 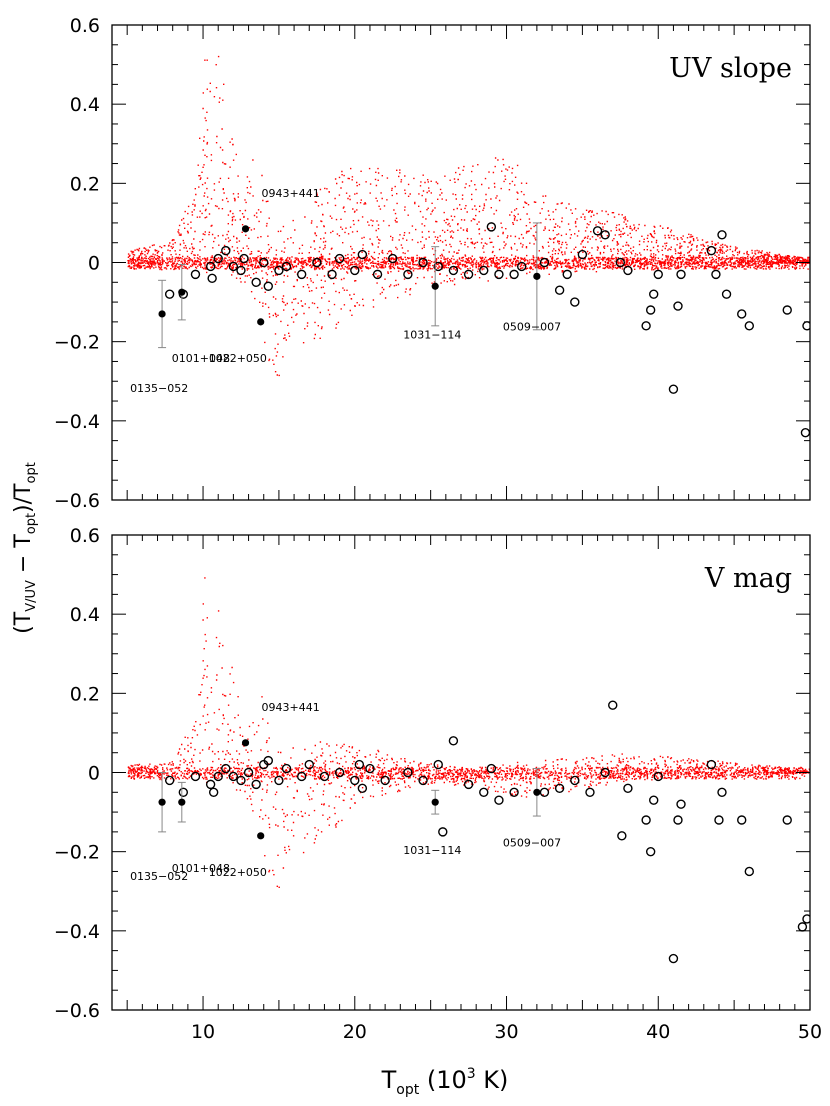 I want to click on y-tick-label: 0.4, so click(x=85, y=105).